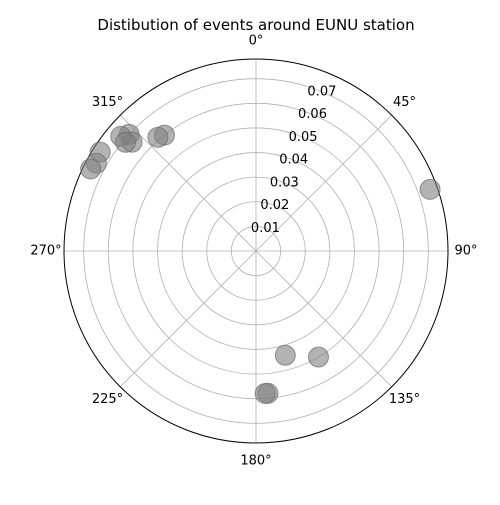 This screenshot has width=500, height=505. What do you see at coordinates (321, 91) in the screenshot?
I see `r-tick-label-6: 0.07` at bounding box center [321, 91].